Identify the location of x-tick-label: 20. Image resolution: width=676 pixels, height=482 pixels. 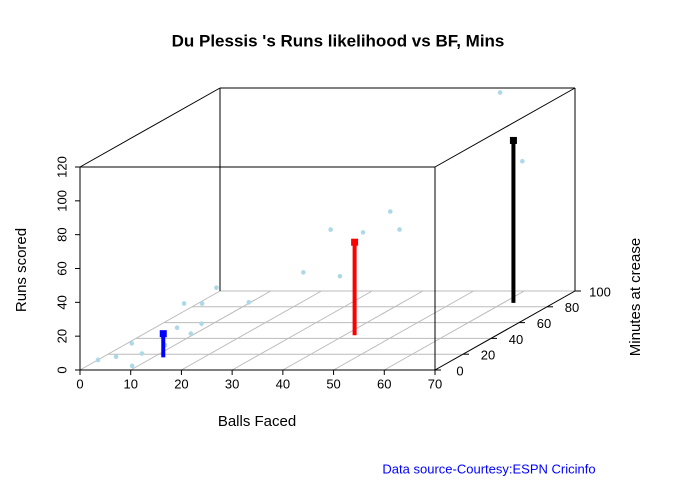
(181, 383).